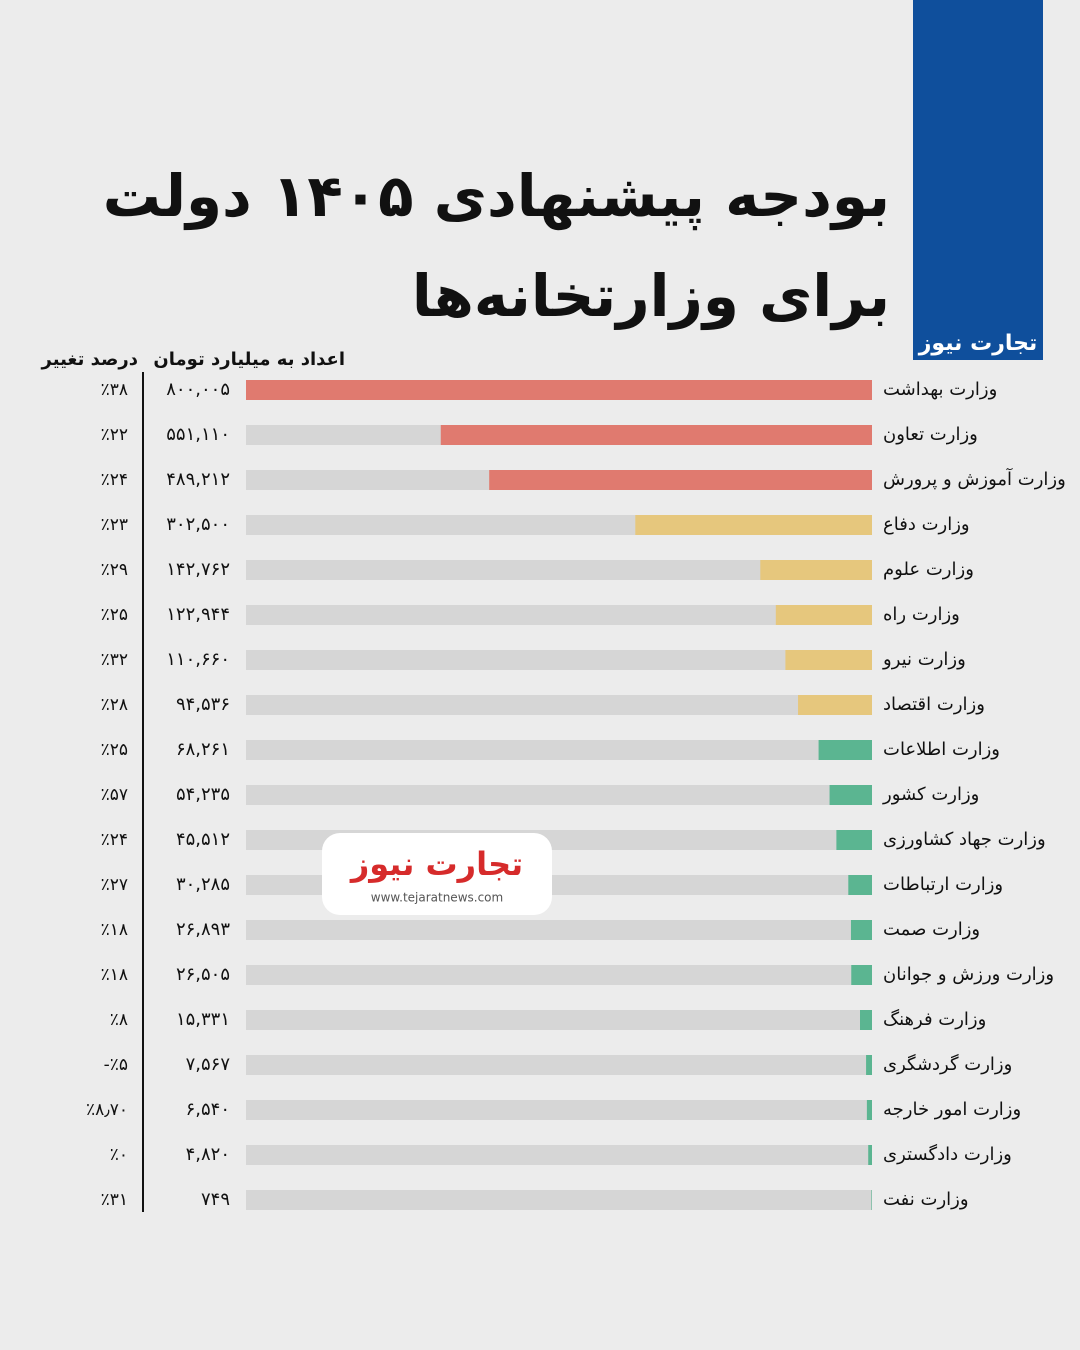 This screenshot has height=1350, width=1080. What do you see at coordinates (107, 1110) in the screenshot?
I see `change-label: ٪۸٫۷۰` at bounding box center [107, 1110].